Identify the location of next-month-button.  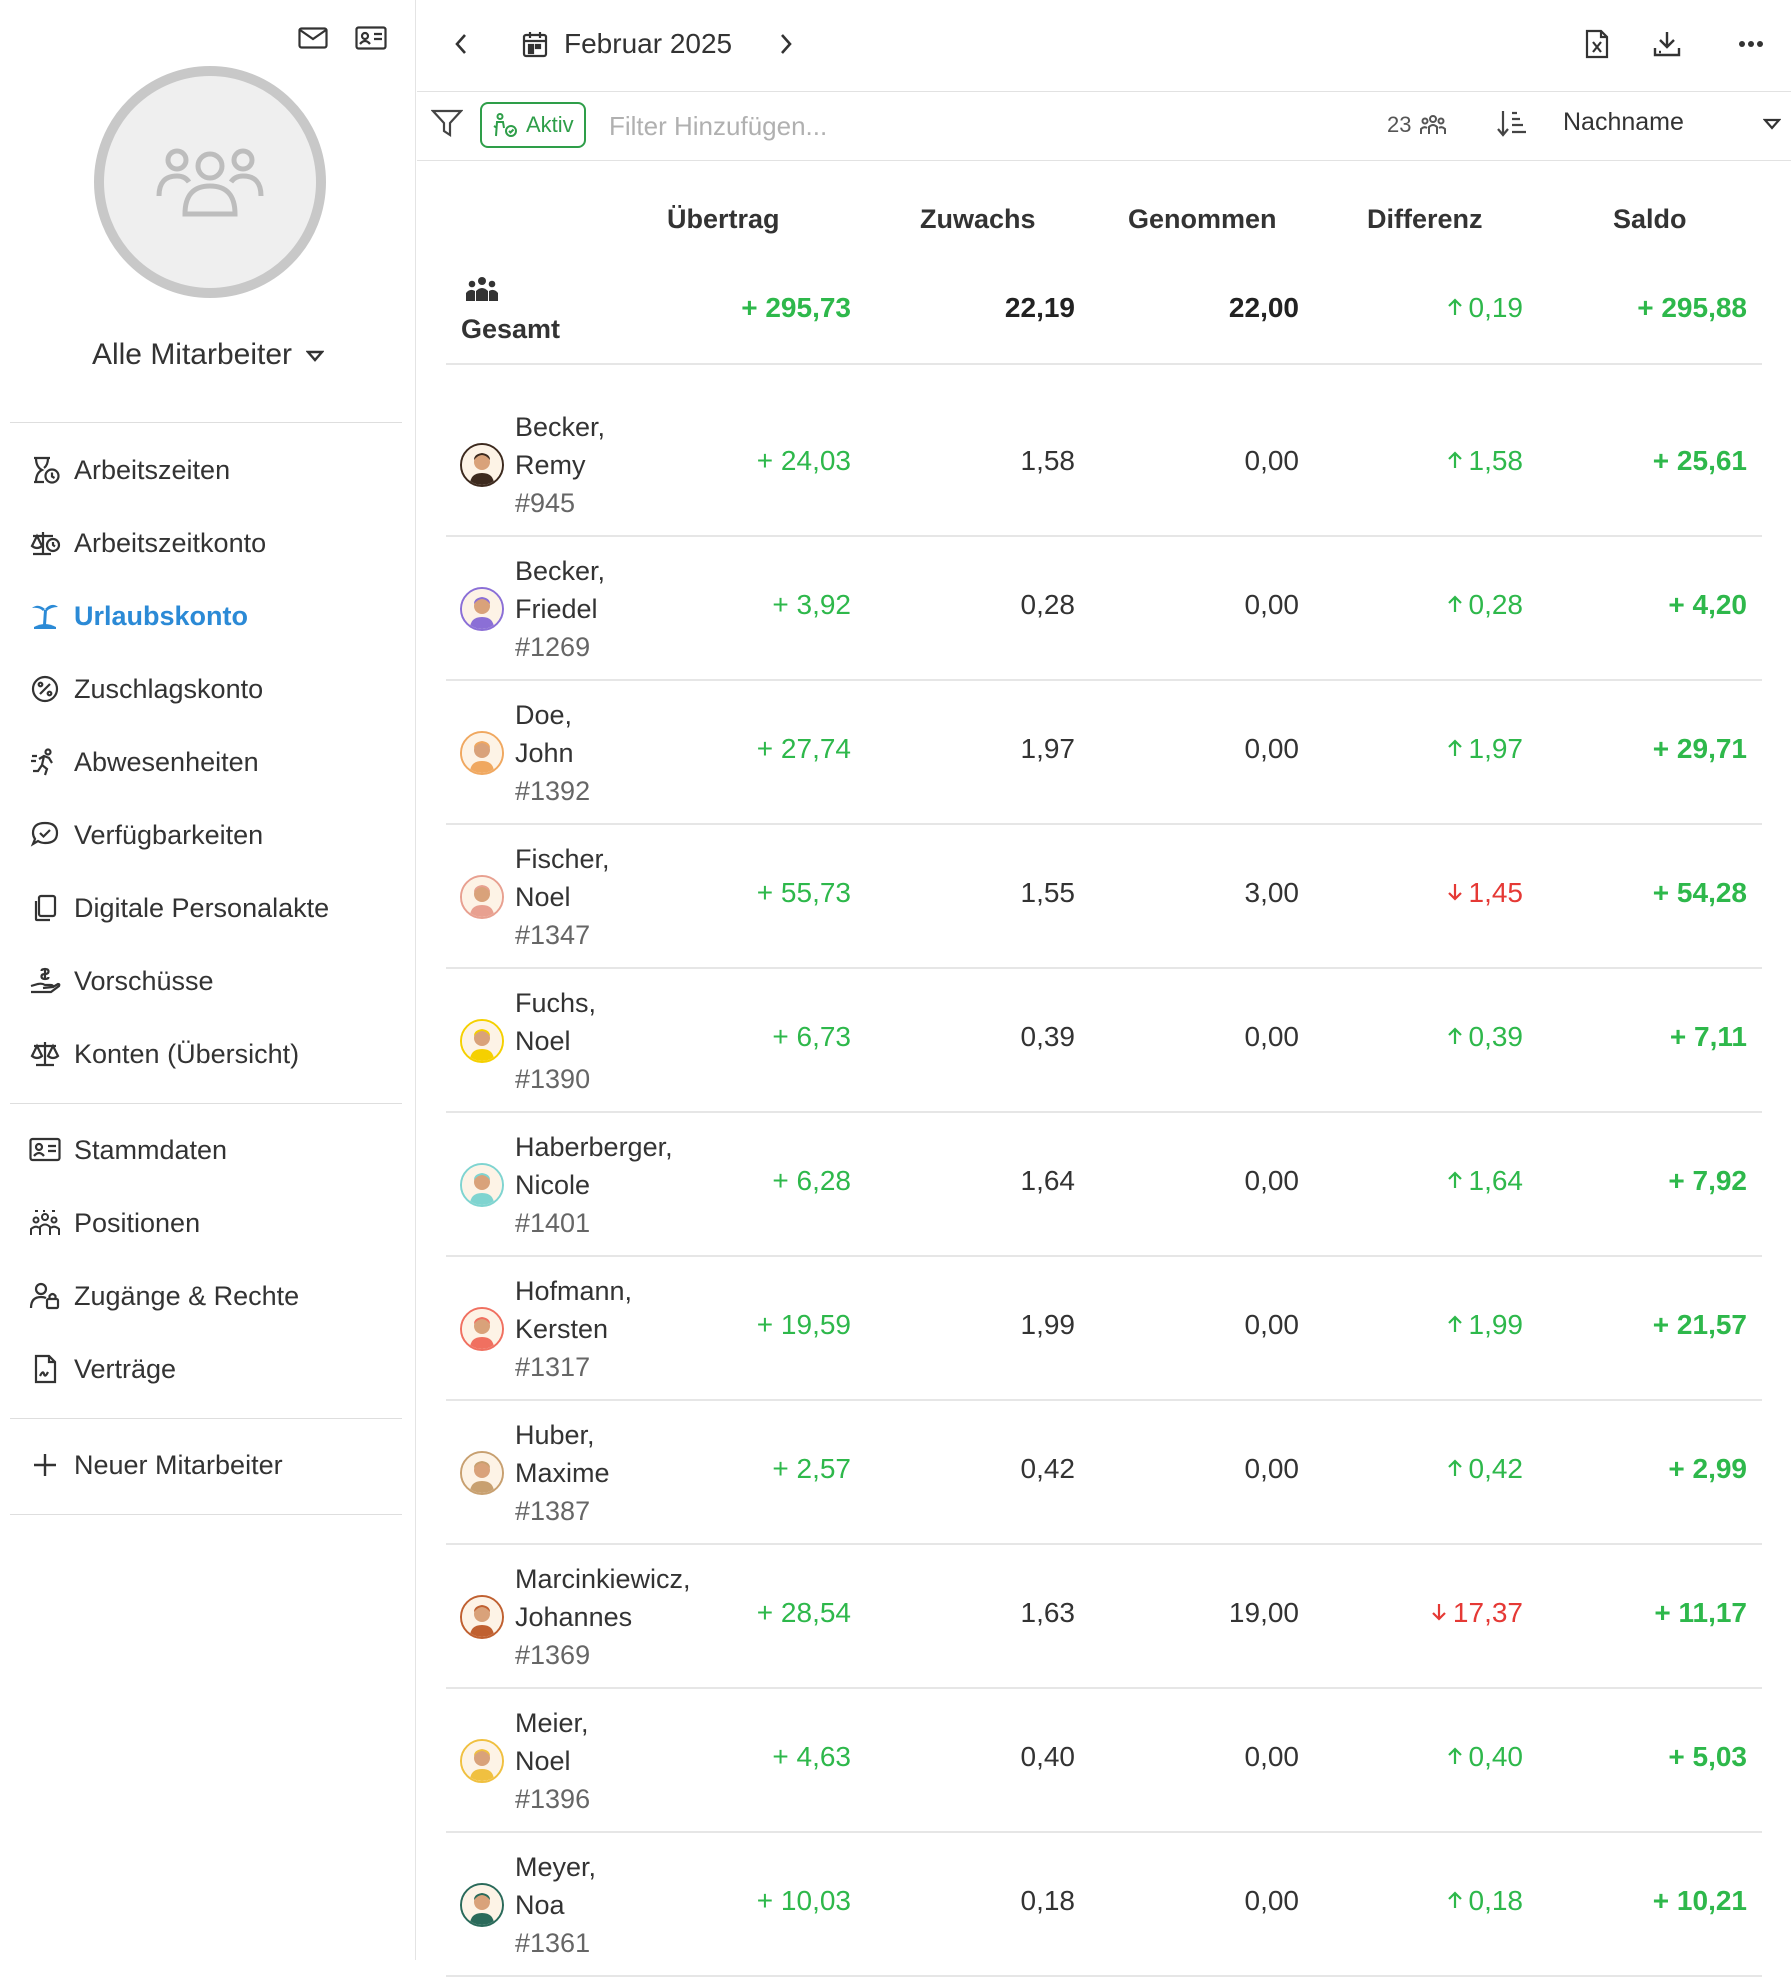
(786, 44).